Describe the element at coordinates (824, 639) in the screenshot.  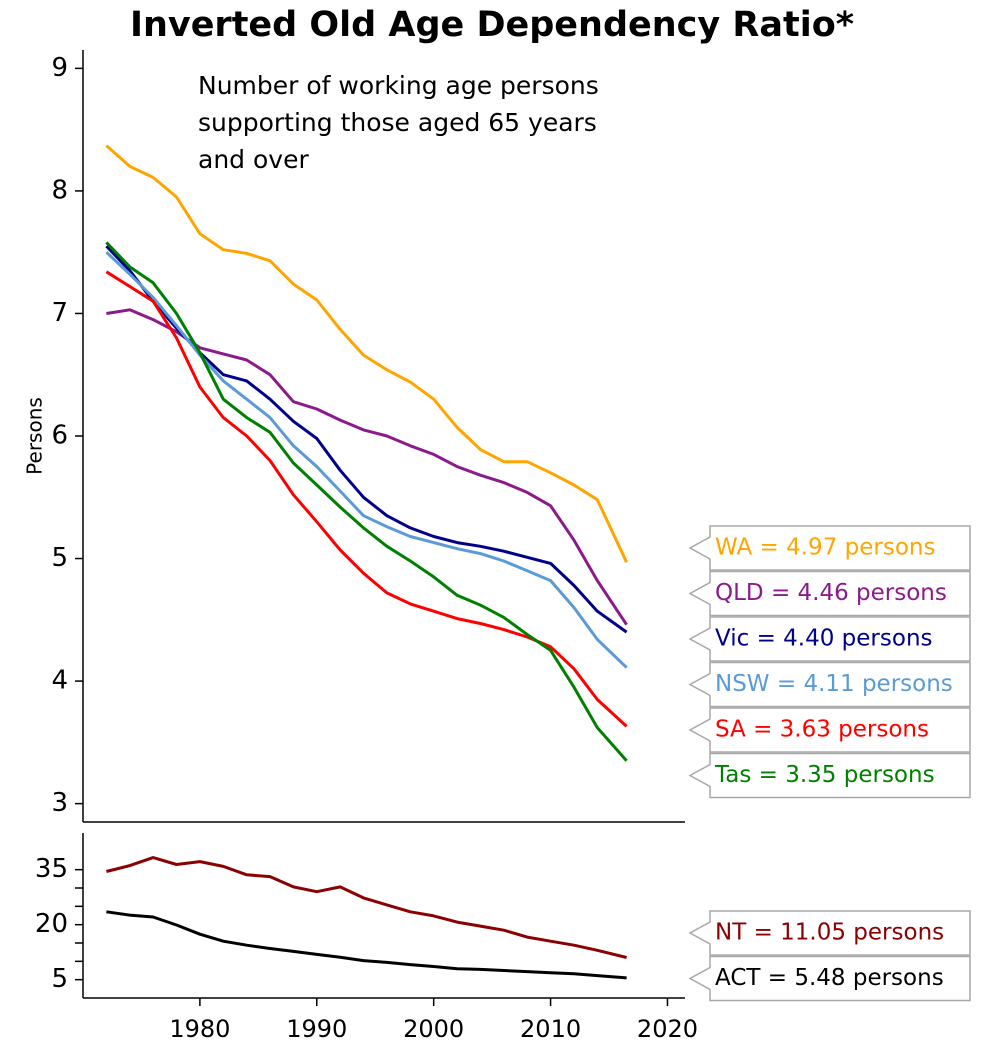
I see `series-label: Vic = 4.40 persons` at that location.